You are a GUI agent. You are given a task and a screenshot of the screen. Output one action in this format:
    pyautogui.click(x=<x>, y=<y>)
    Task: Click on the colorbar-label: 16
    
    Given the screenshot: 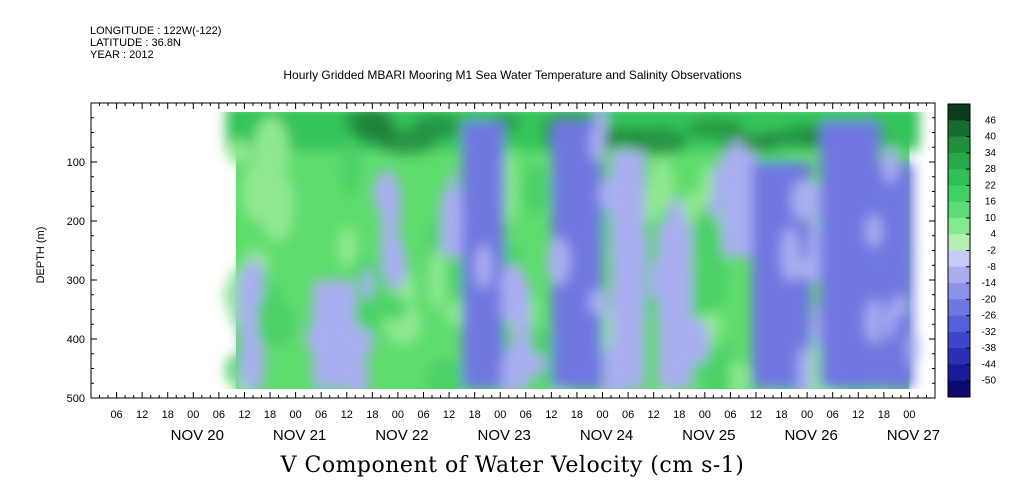 What is the action you would take?
    pyautogui.click(x=991, y=202)
    